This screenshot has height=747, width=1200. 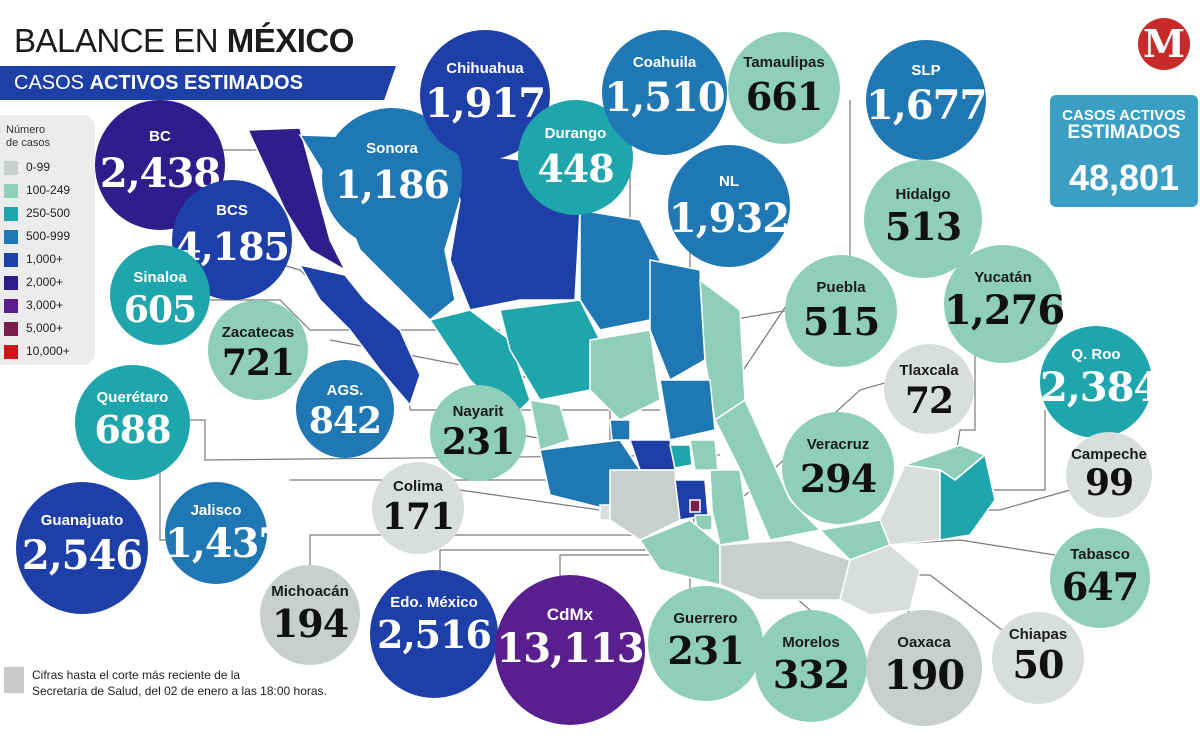 I want to click on bubble-nayarit-value: 231, so click(x=478, y=442).